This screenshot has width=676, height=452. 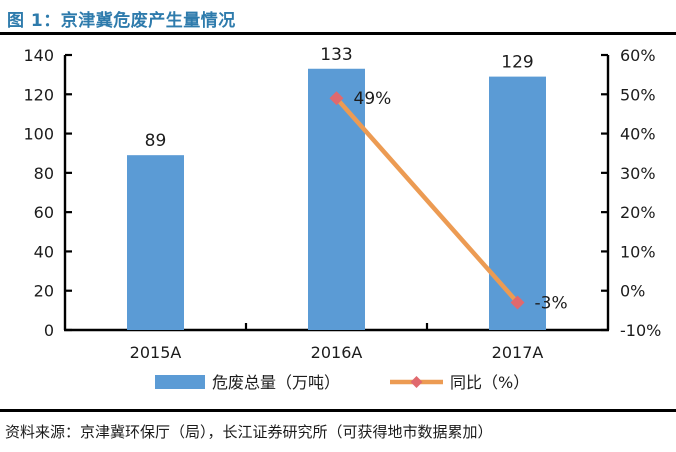 I want to click on right-tick-label: 10%, so click(x=638, y=251).